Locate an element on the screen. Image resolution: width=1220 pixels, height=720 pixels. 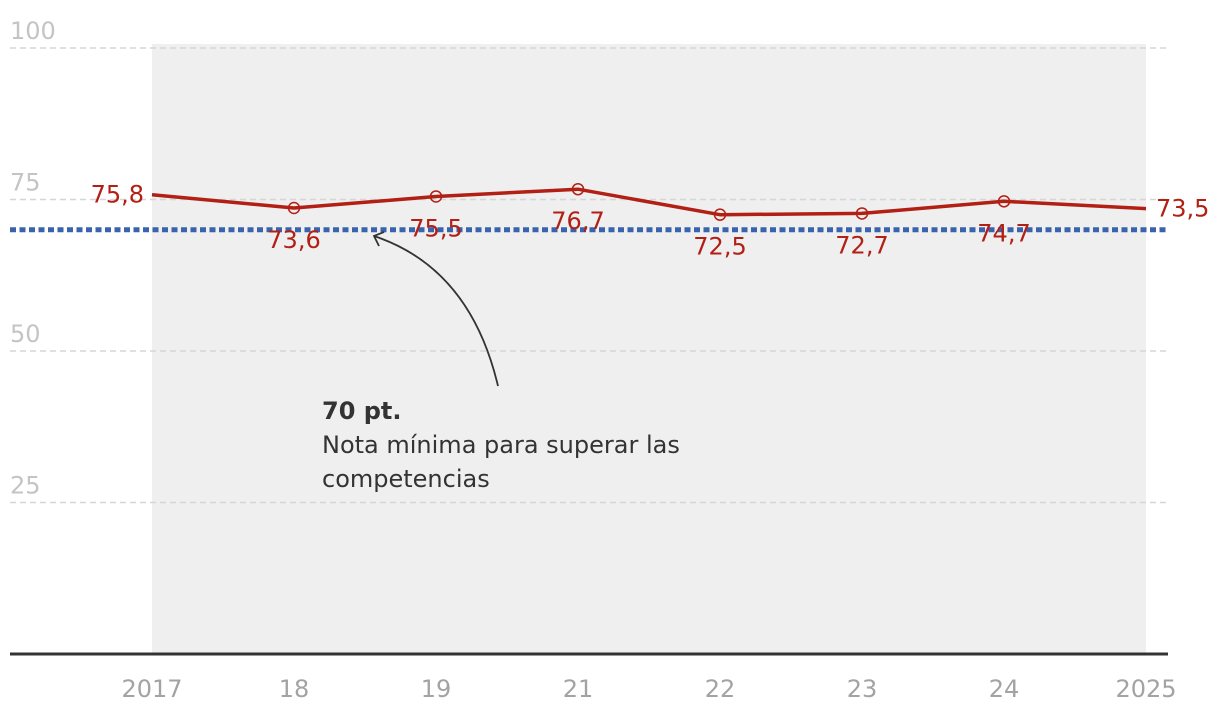
y-tick-label: 50 is located at coordinates (25, 334).